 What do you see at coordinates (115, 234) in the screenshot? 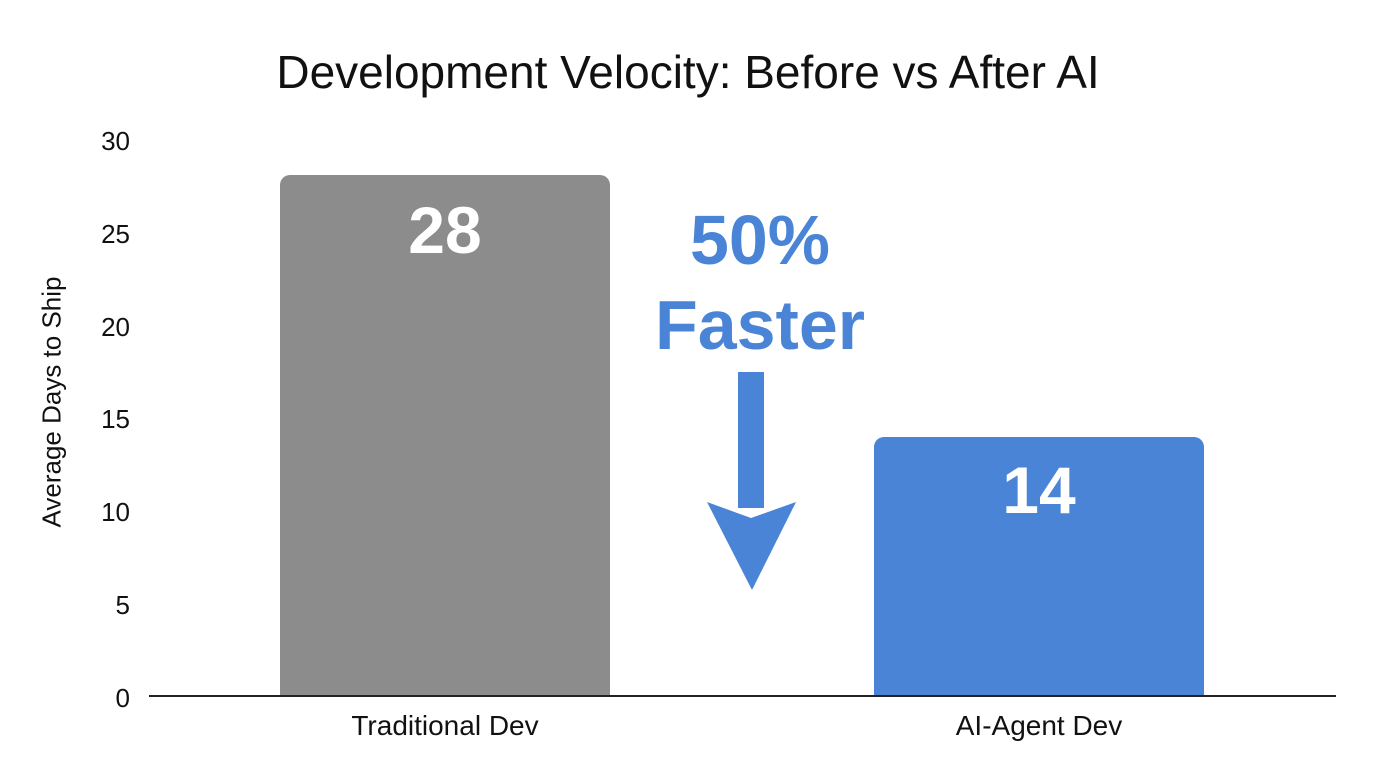
I see `y-tick-25: 25` at bounding box center [115, 234].